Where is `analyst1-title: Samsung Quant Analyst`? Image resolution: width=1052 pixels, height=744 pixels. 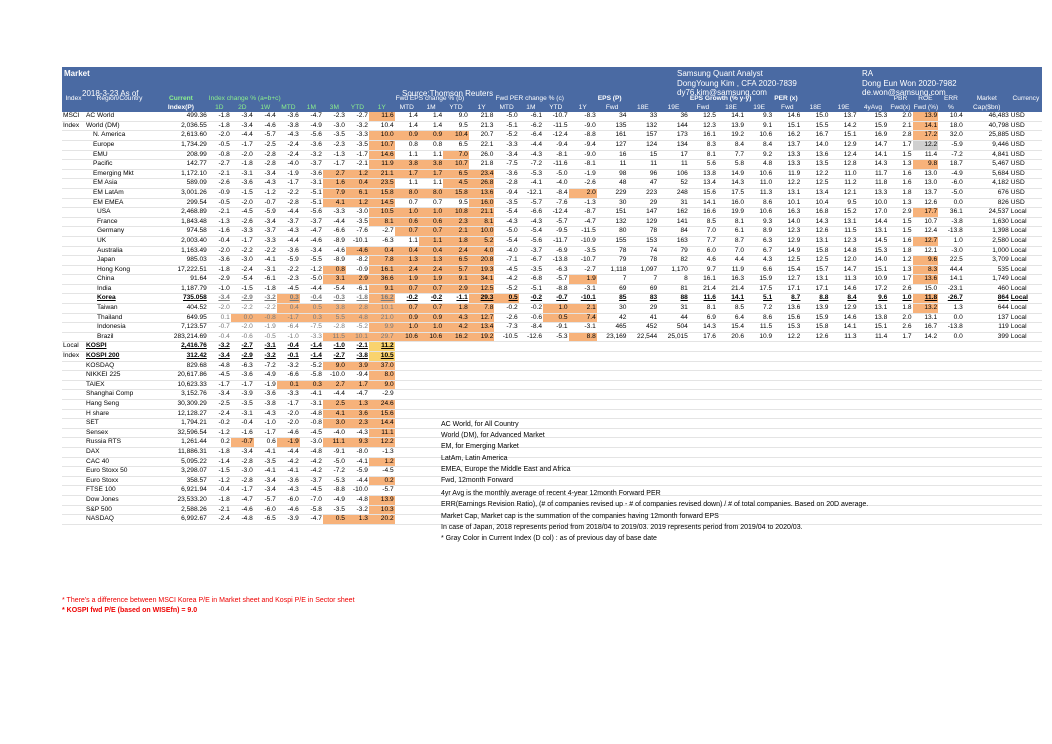
analyst1-title: Samsung Quant Analyst is located at coordinates (720, 73).